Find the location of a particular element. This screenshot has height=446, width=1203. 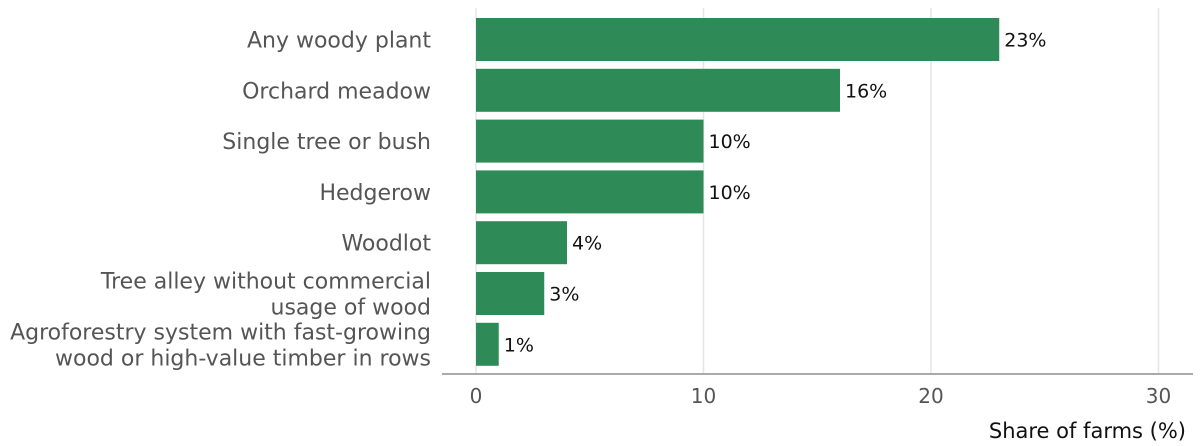

bar-value-label: 23% is located at coordinates (1025, 41).